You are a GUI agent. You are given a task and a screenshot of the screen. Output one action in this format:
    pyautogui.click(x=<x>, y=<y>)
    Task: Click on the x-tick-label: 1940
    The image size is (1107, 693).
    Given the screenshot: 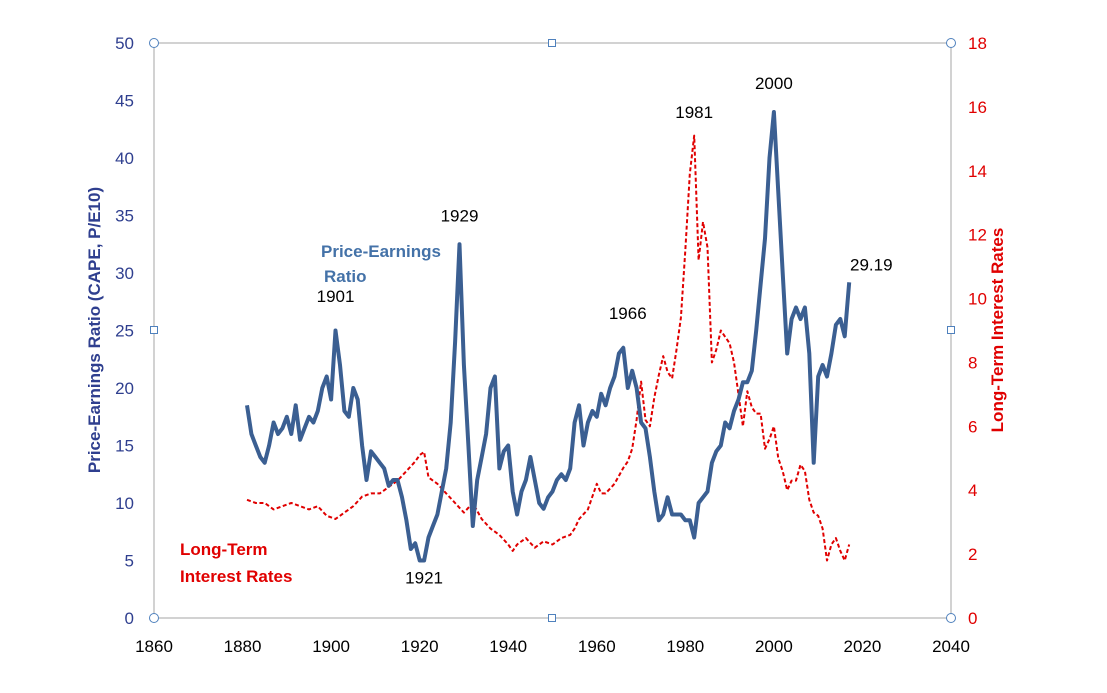 What is the action you would take?
    pyautogui.click(x=508, y=646)
    